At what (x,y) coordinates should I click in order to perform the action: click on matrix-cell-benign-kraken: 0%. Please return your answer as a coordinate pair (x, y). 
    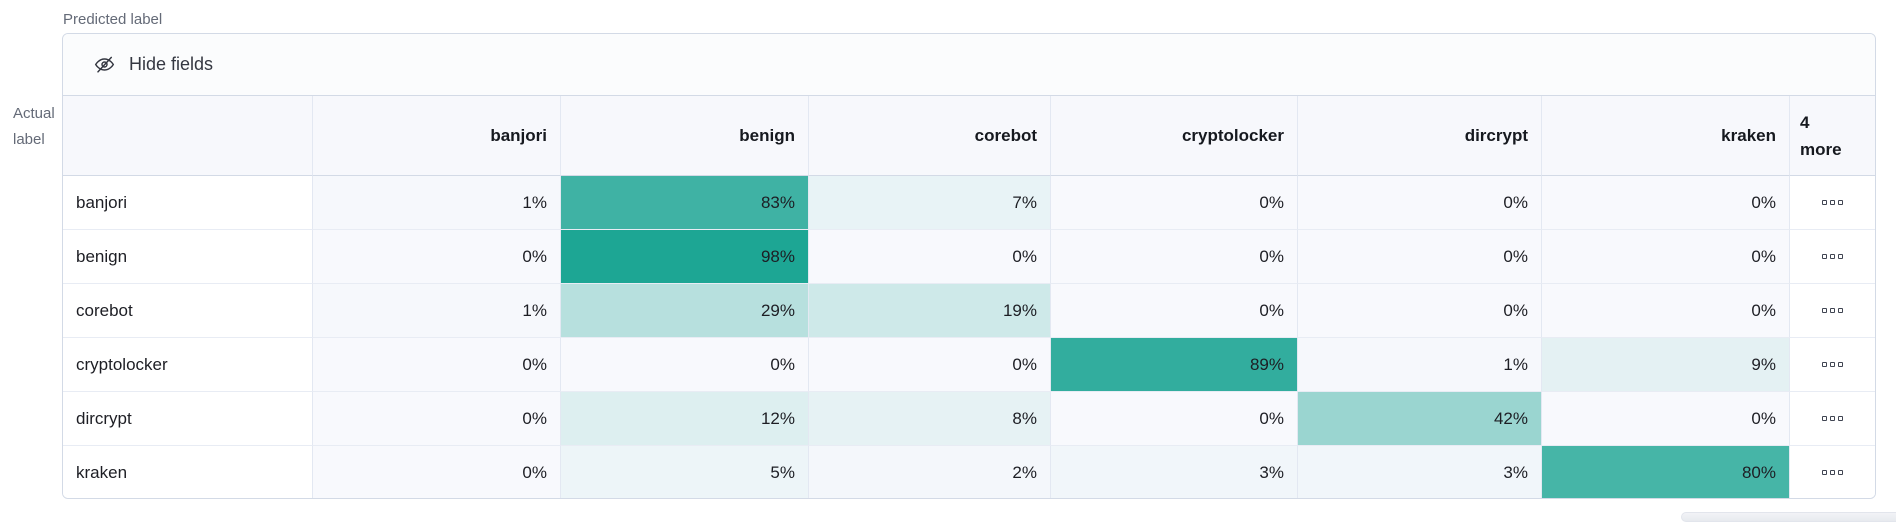
    Looking at the image, I should click on (1666, 257).